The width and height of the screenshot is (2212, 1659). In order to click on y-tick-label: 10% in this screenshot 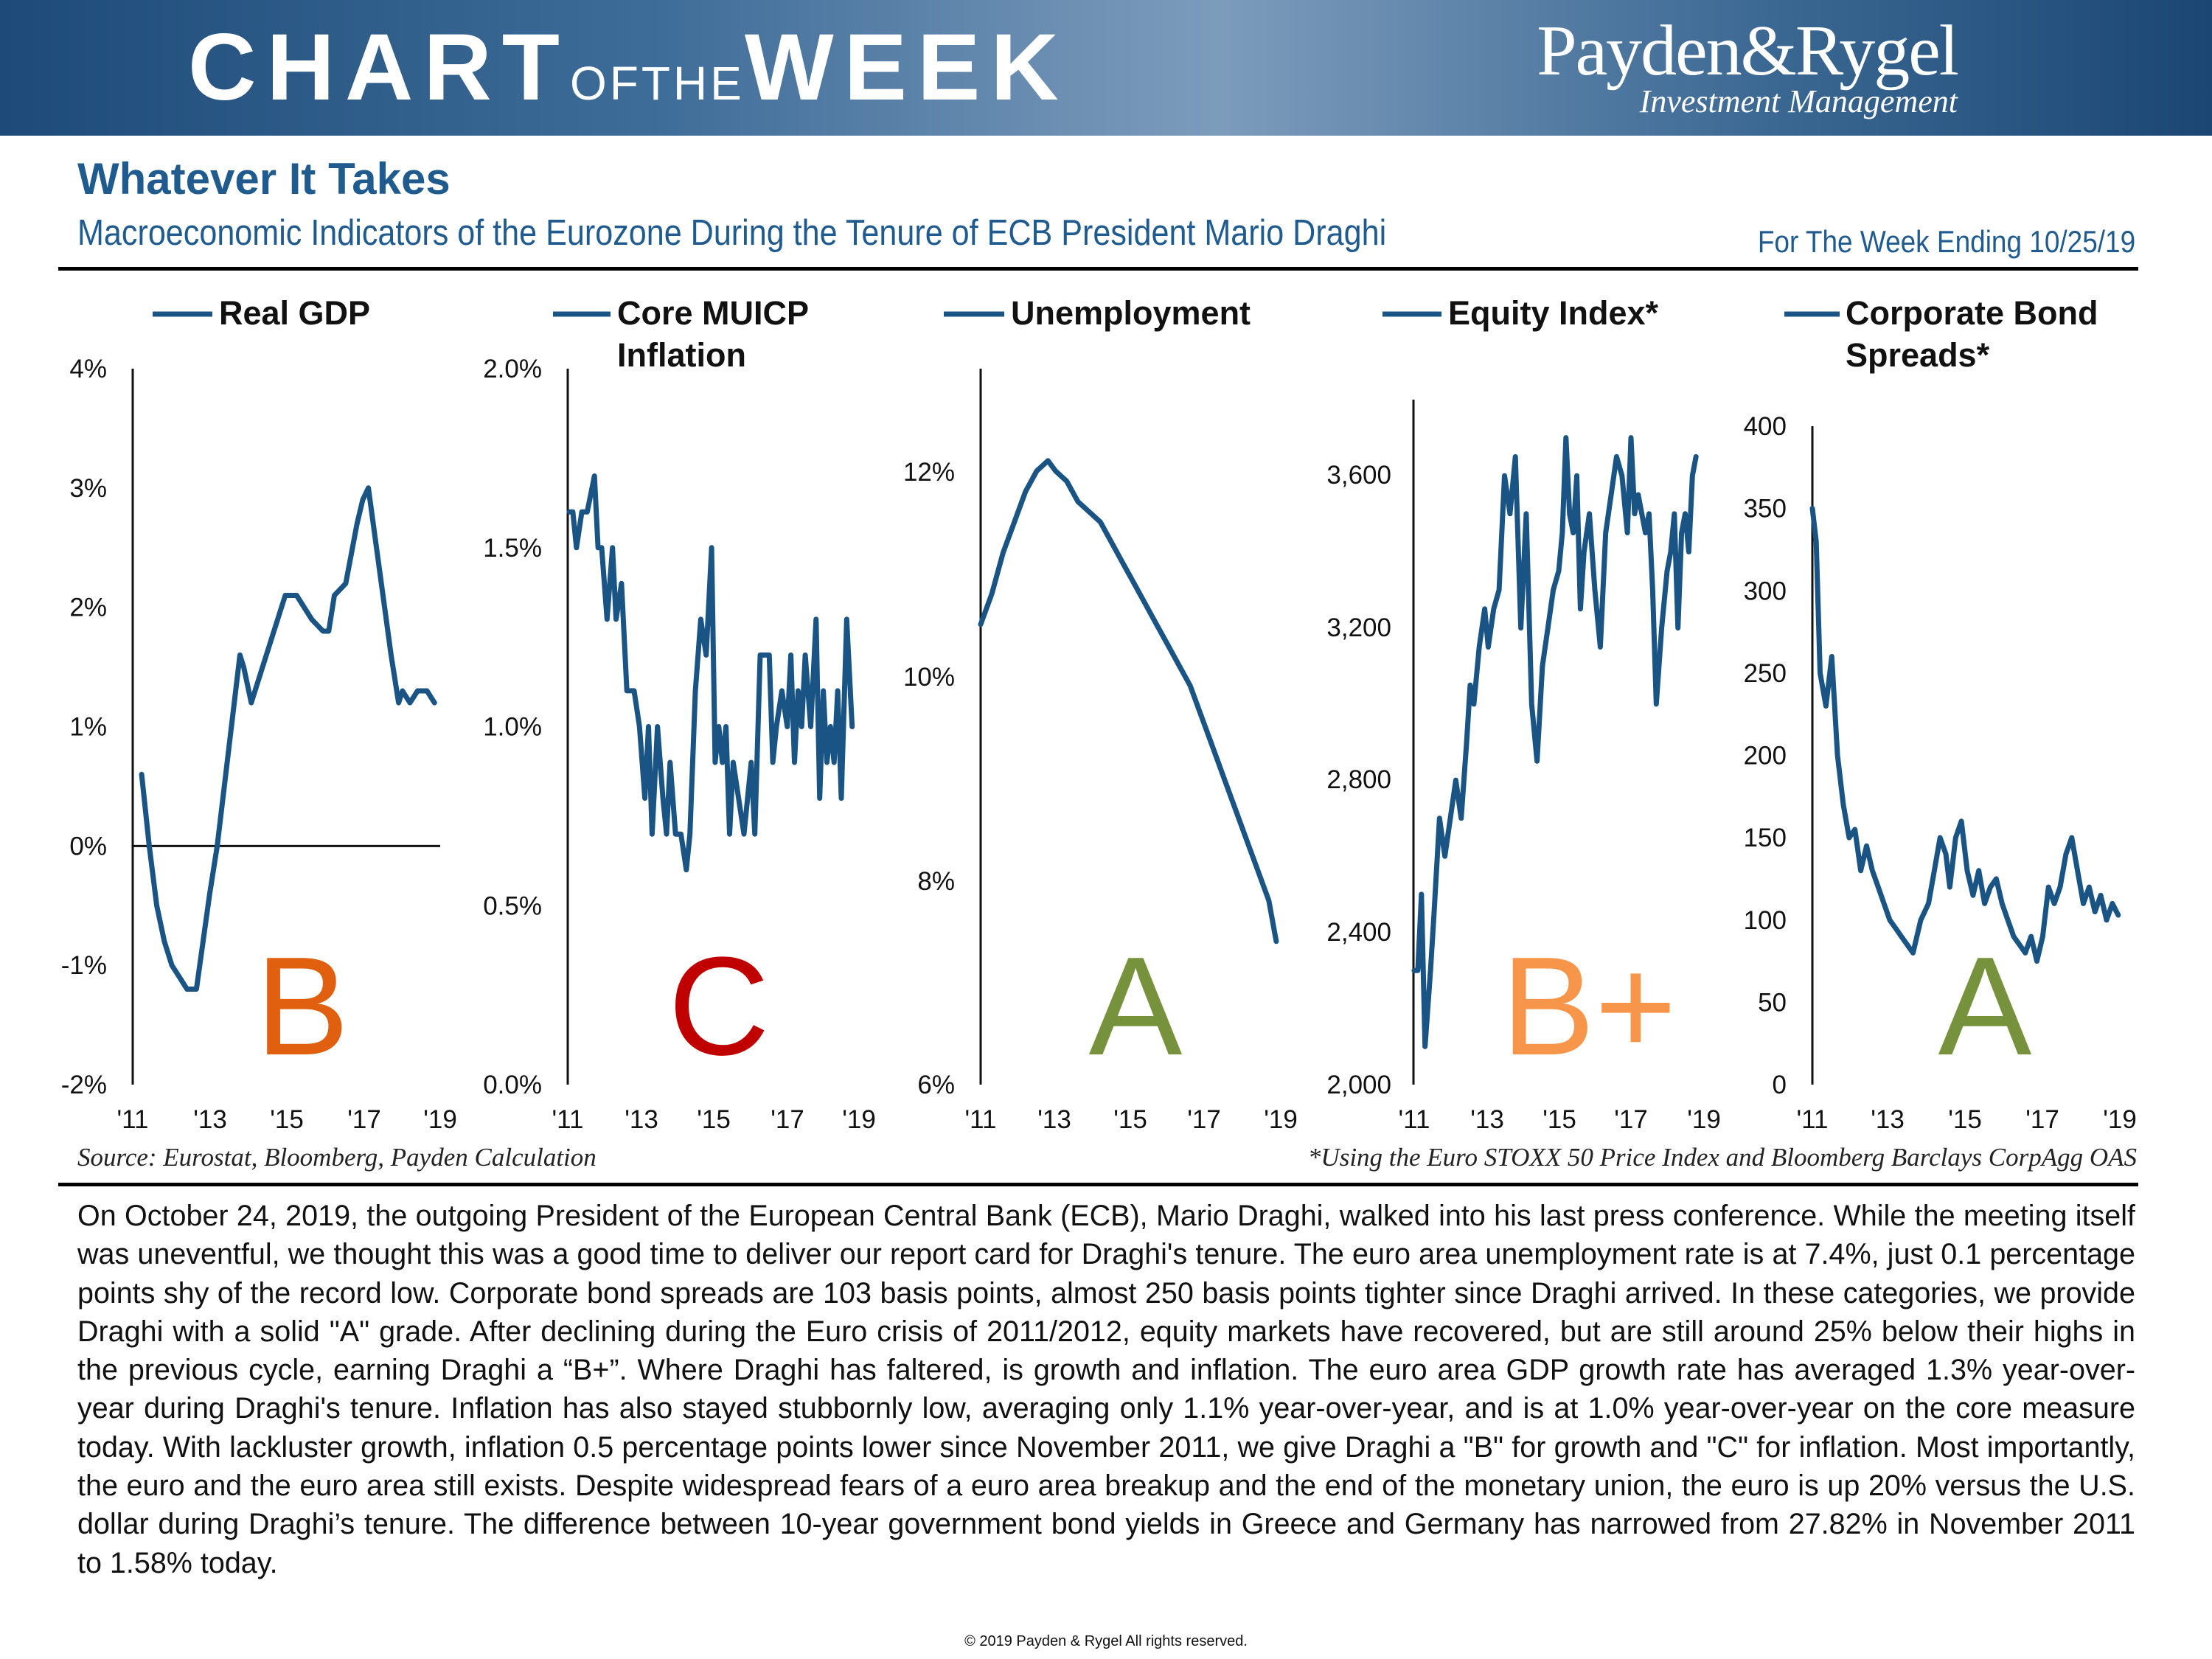, I will do `click(929, 677)`.